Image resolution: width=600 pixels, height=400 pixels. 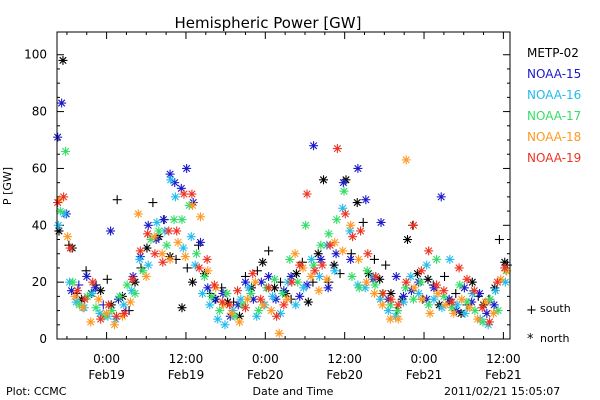 I want to click on y-tick-label: 20, so click(x=39, y=282).